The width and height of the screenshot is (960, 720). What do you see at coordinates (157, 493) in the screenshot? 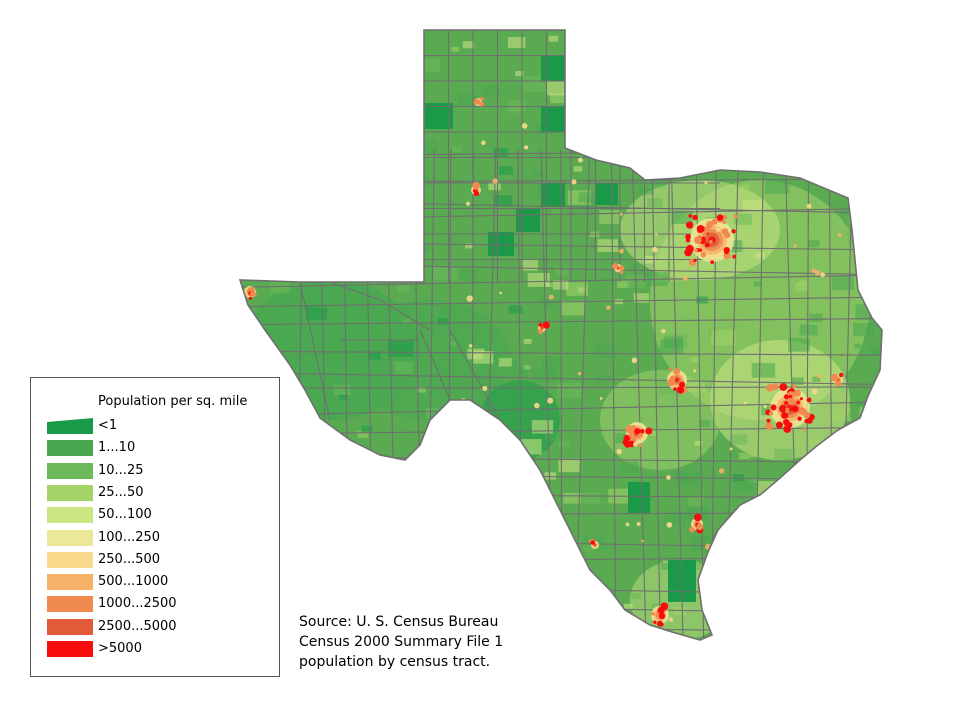
I see `legend-item: 25...50` at bounding box center [157, 493].